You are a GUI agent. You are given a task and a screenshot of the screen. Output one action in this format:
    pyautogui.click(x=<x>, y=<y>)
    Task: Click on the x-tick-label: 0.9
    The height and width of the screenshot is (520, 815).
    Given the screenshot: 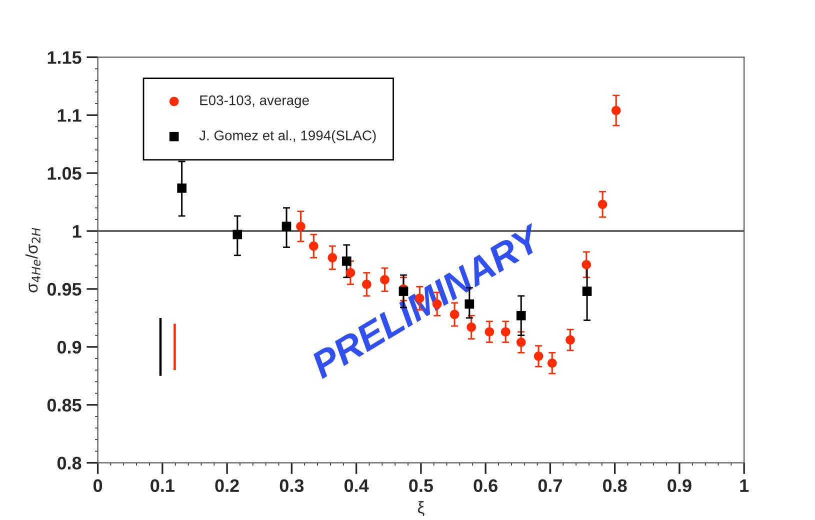 What is the action you would take?
    pyautogui.click(x=680, y=485)
    